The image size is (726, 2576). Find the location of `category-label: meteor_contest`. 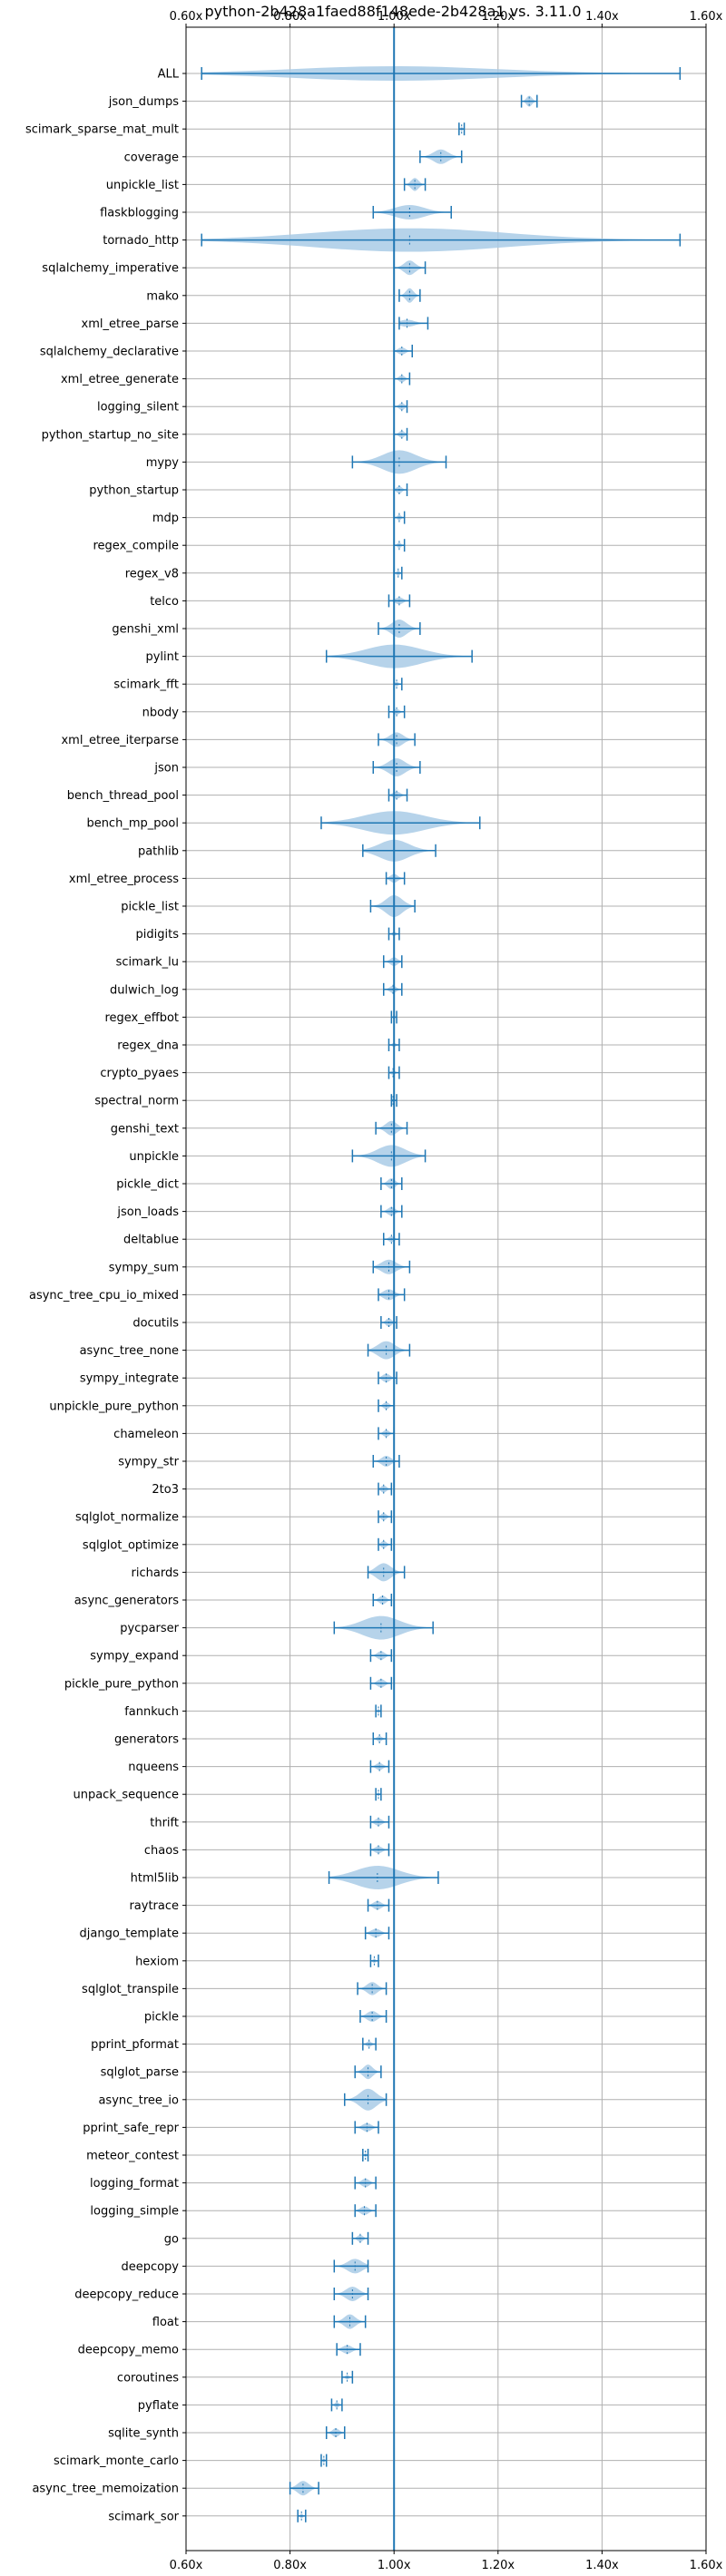

category-label: meteor_contest is located at coordinates (132, 2156).